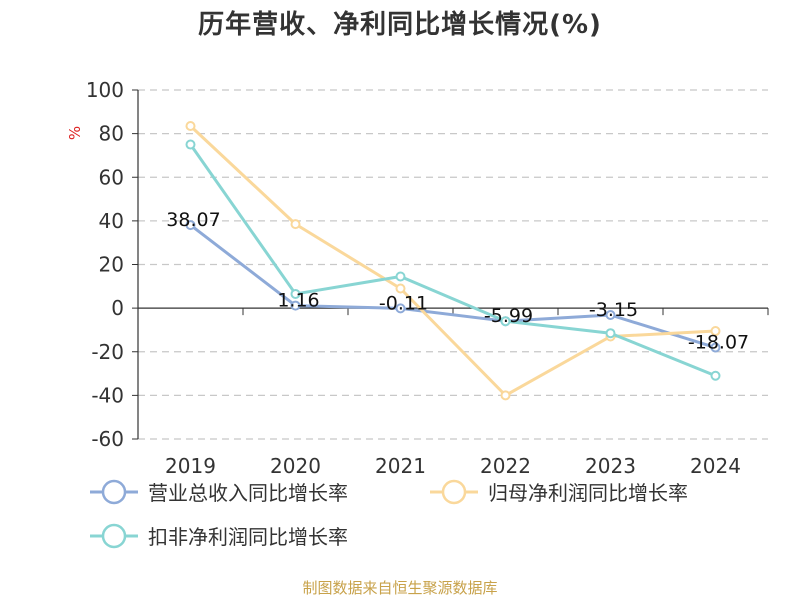 The height and width of the screenshot is (600, 800). What do you see at coordinates (105, 90) in the screenshot?
I see `y-tick-label: 100` at bounding box center [105, 90].